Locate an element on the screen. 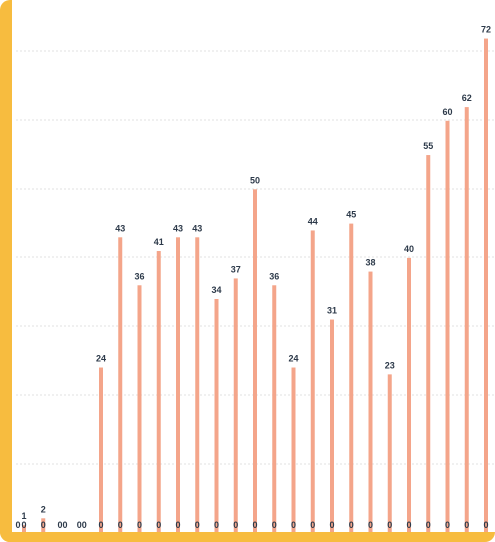 This screenshot has width=495, height=542. value-label-6: 43 is located at coordinates (120, 228).